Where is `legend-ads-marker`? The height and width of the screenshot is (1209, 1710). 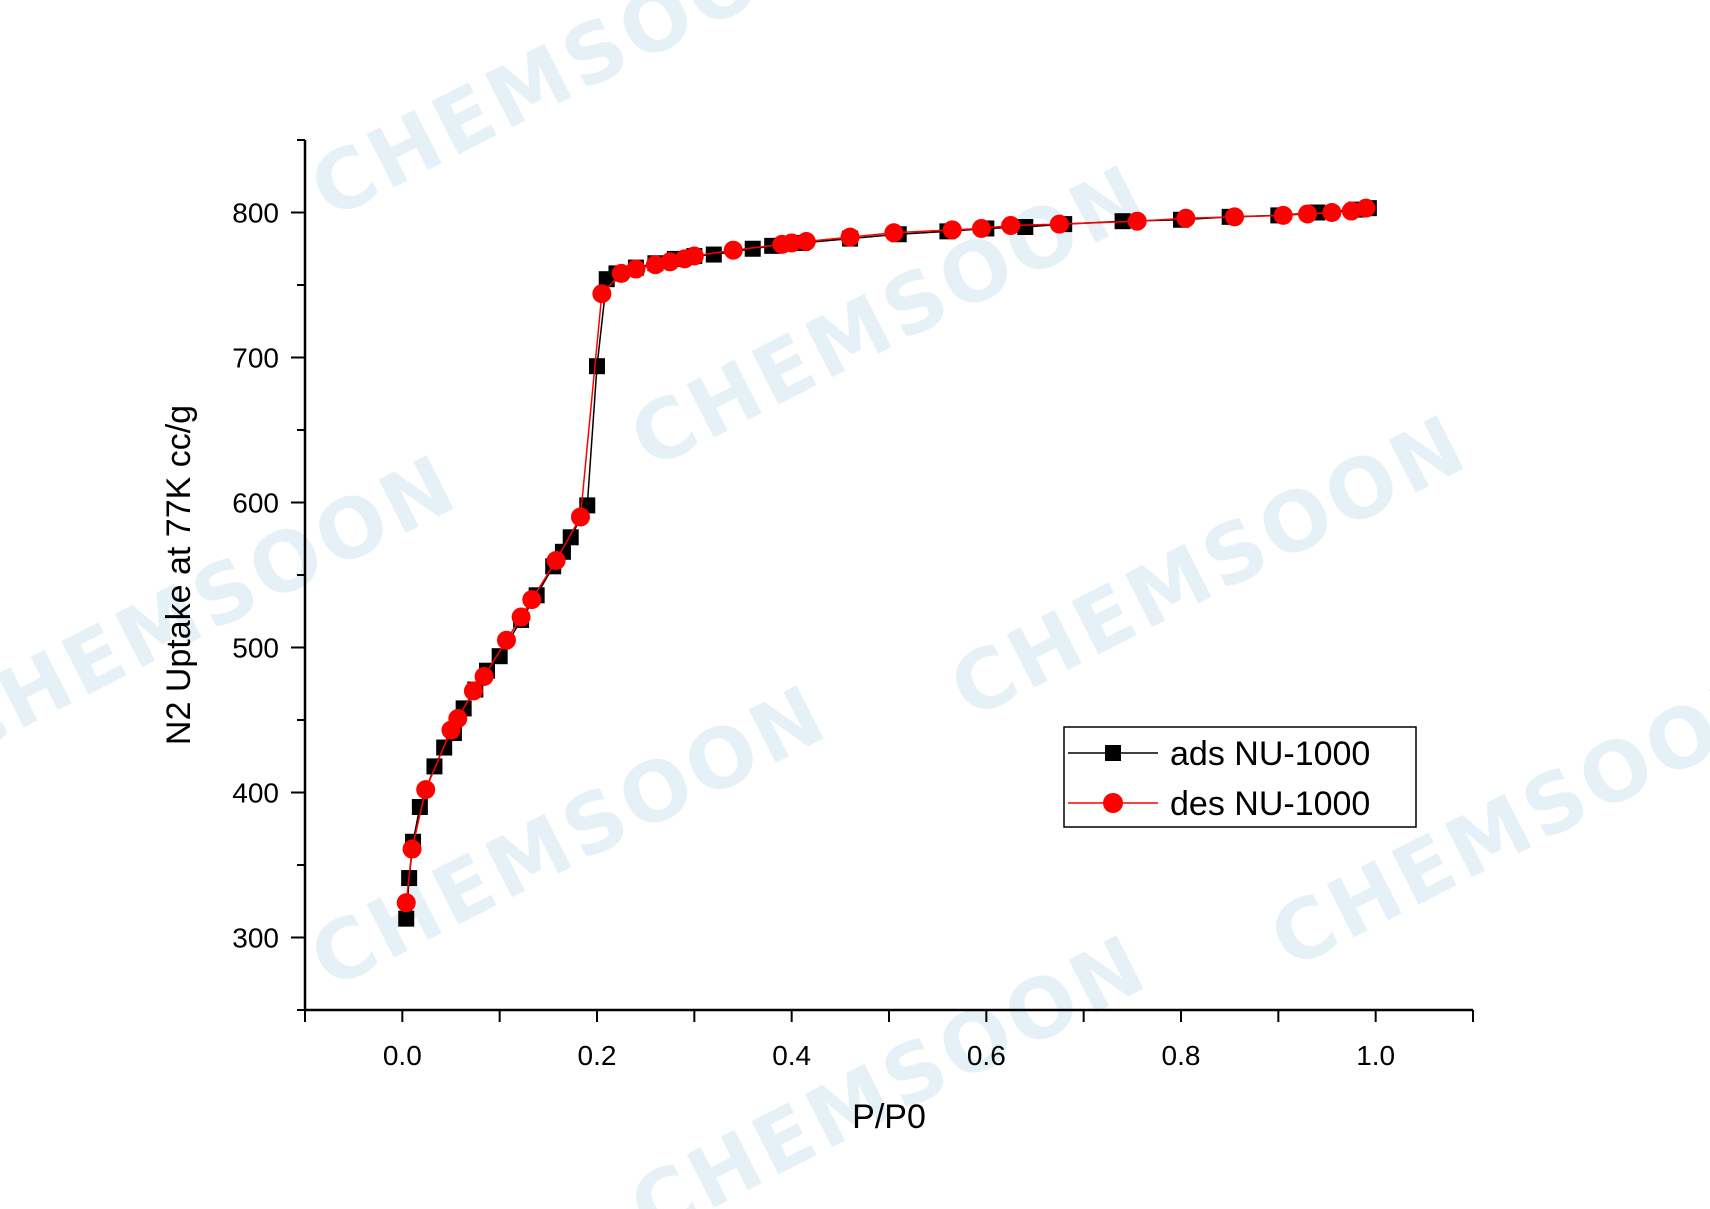
legend-ads-marker is located at coordinates (1113, 753).